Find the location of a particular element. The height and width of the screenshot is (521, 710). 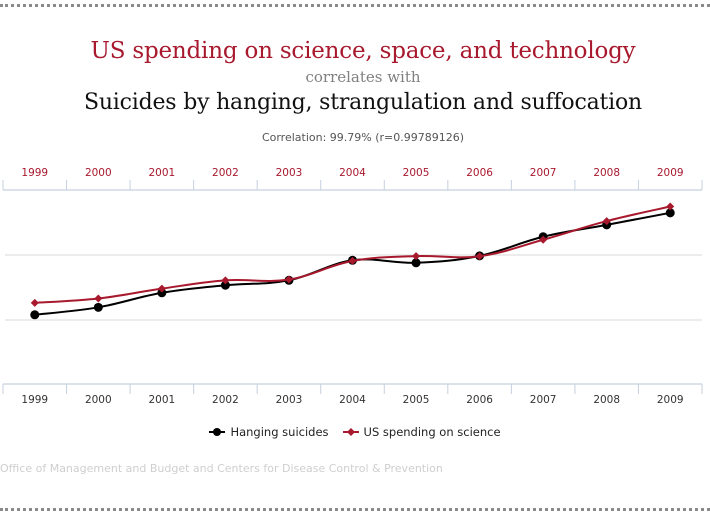

top-axis-label: 2007 is located at coordinates (543, 173).